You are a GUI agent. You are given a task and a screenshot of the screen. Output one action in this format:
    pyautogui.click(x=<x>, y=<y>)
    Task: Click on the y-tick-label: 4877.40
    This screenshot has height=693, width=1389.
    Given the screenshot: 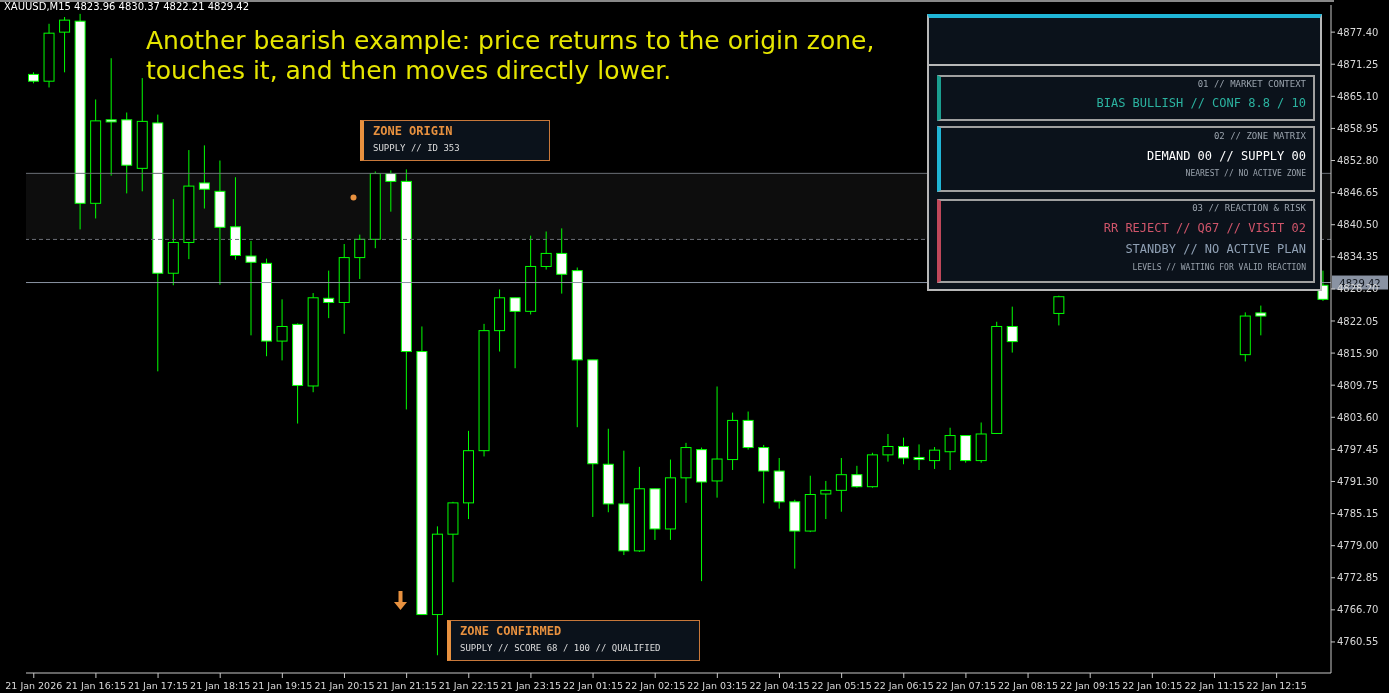 What is the action you would take?
    pyautogui.click(x=1358, y=32)
    